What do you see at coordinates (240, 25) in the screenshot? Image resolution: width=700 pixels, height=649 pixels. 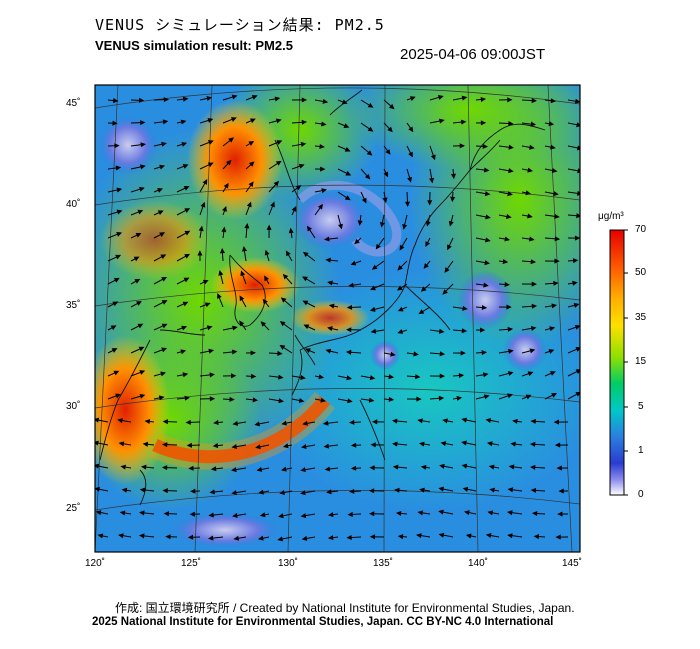 I see `title-japanese: VENUS シミュレーション結果: PM2.5` at bounding box center [240, 25].